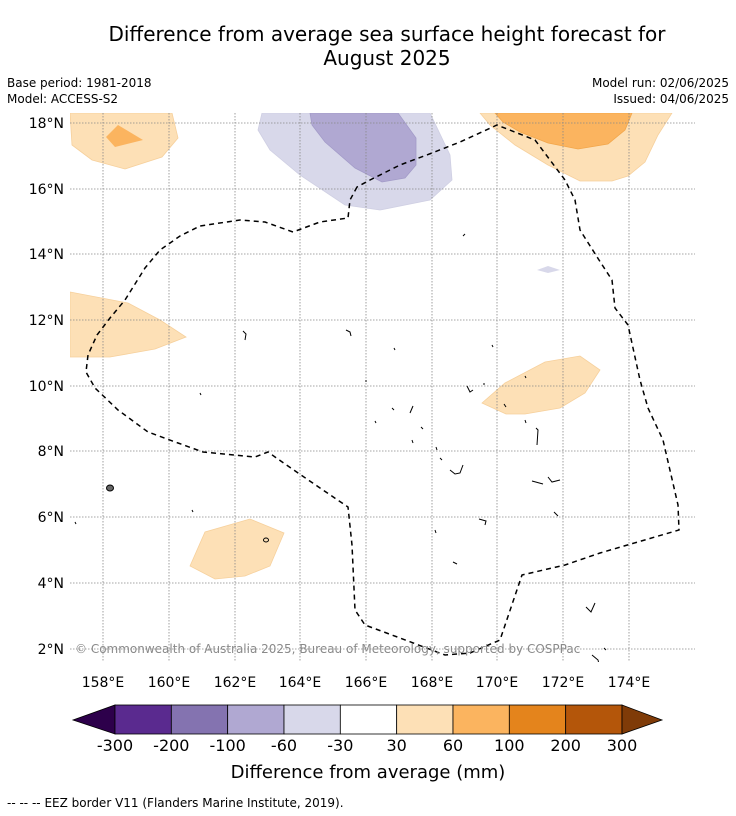 The width and height of the screenshot is (736, 816). I want to click on colorbar-tick-label: -300, so click(115, 745).